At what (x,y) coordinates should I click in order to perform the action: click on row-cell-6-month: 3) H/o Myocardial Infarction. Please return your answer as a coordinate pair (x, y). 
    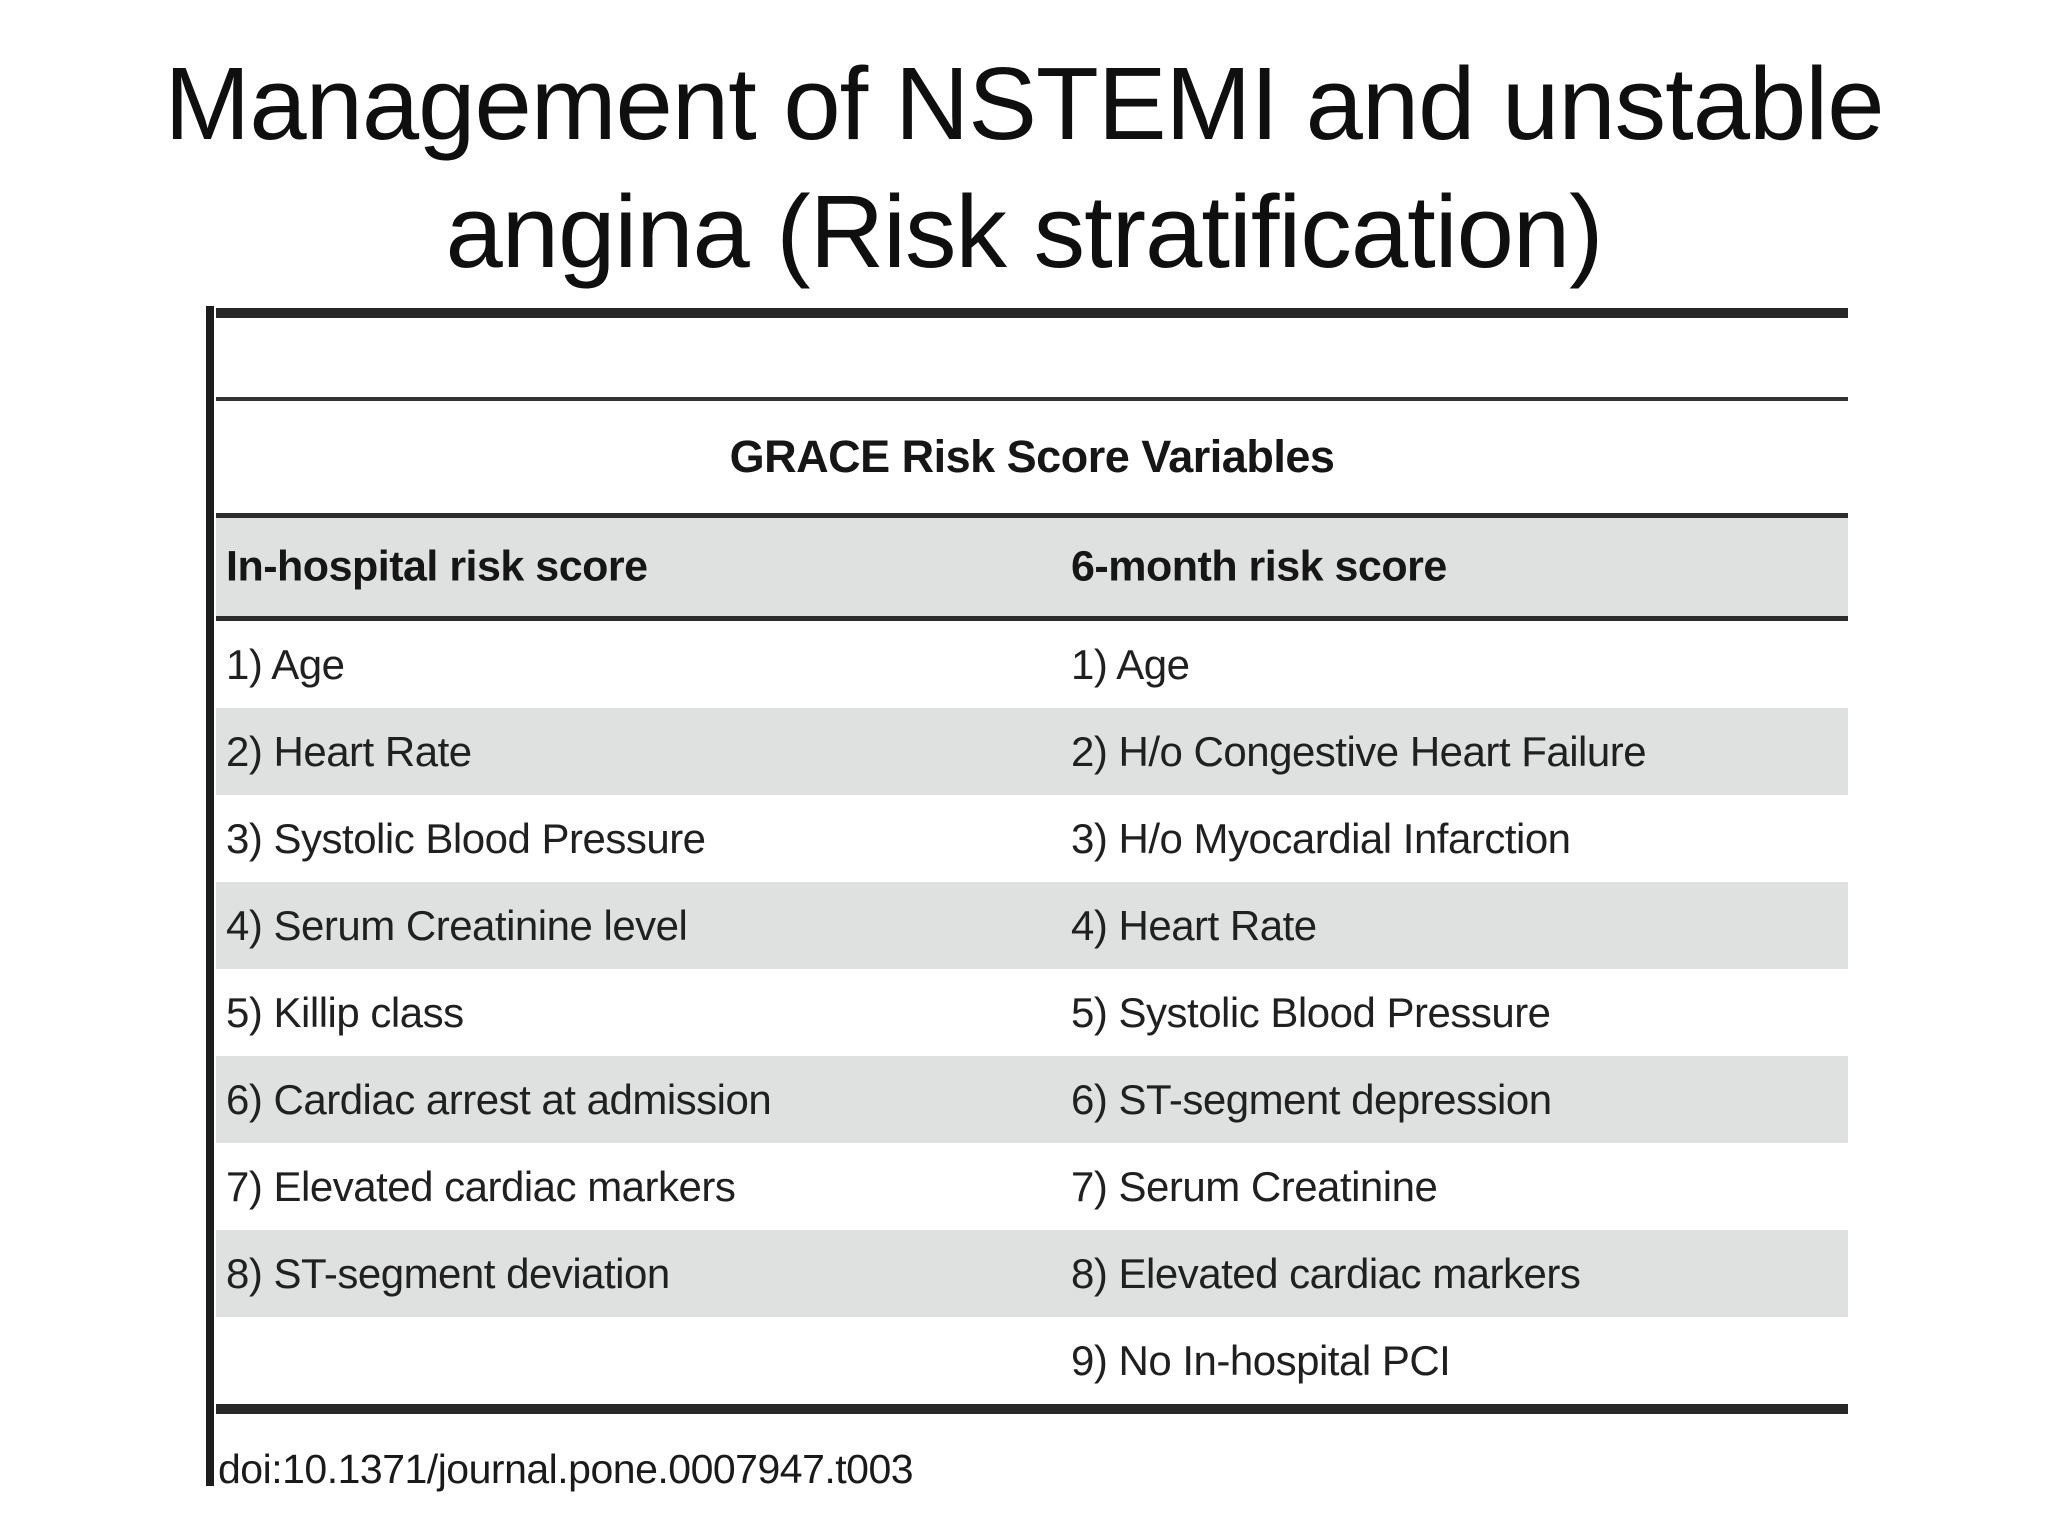
    Looking at the image, I should click on (1321, 838).